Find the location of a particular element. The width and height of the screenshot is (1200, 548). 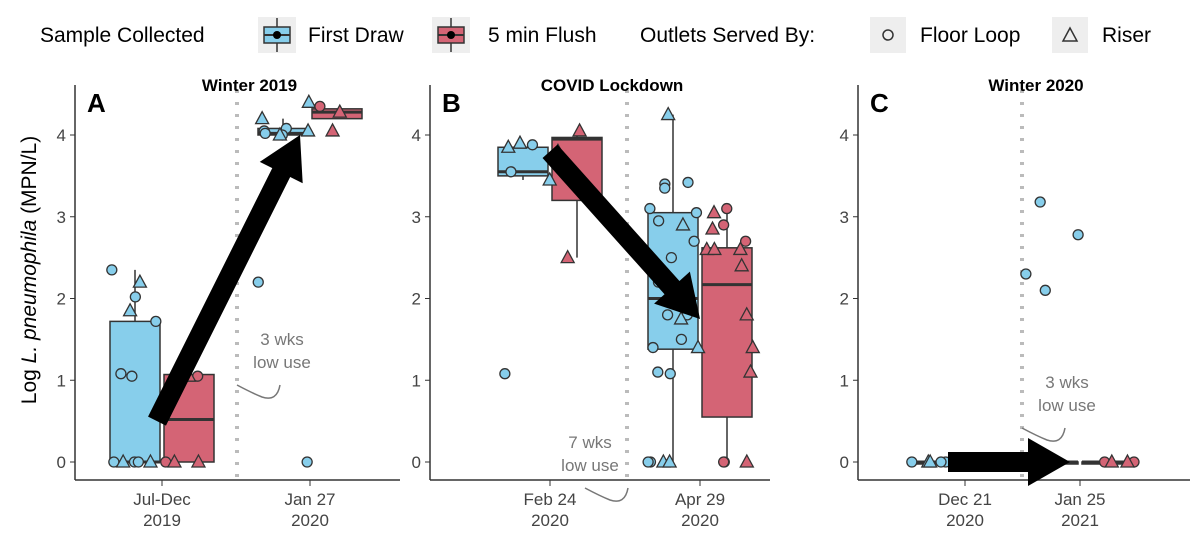

panel-letter: B is located at coordinates (451, 103).